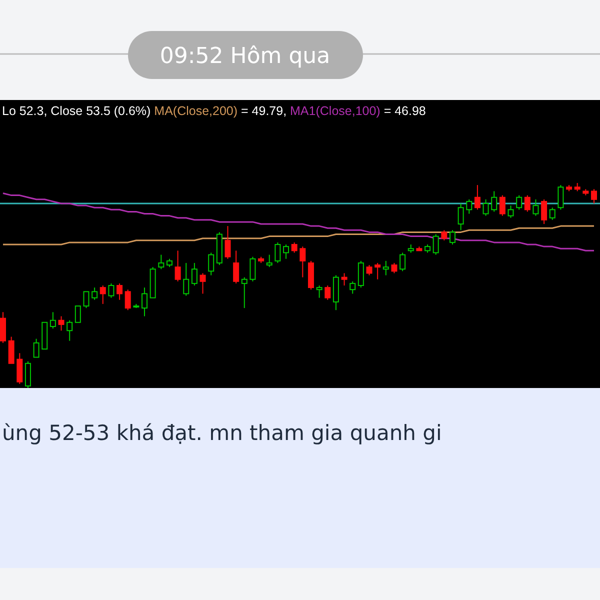 The width and height of the screenshot is (600, 600). What do you see at coordinates (194, 111) in the screenshot?
I see `text: MA(Close,200)` at bounding box center [194, 111].